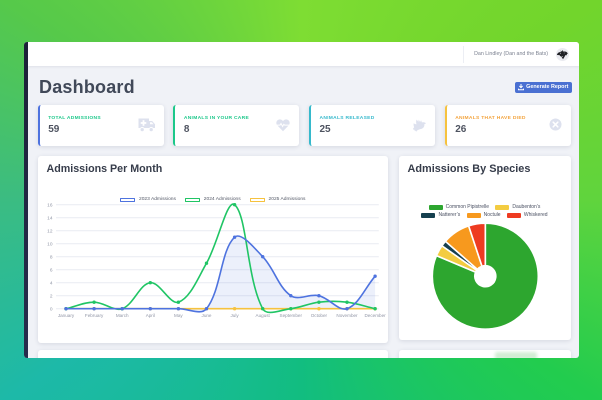 The width and height of the screenshot is (602, 400). What do you see at coordinates (50, 245) in the screenshot?
I see `svg-text: 10` at bounding box center [50, 245].